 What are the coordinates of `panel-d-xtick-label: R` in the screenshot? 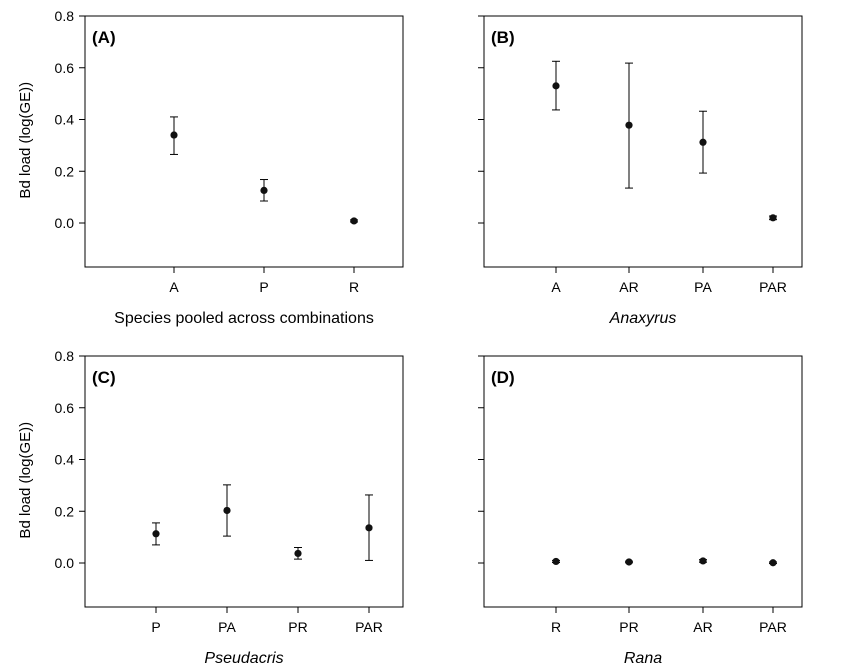 It's located at (556, 627).